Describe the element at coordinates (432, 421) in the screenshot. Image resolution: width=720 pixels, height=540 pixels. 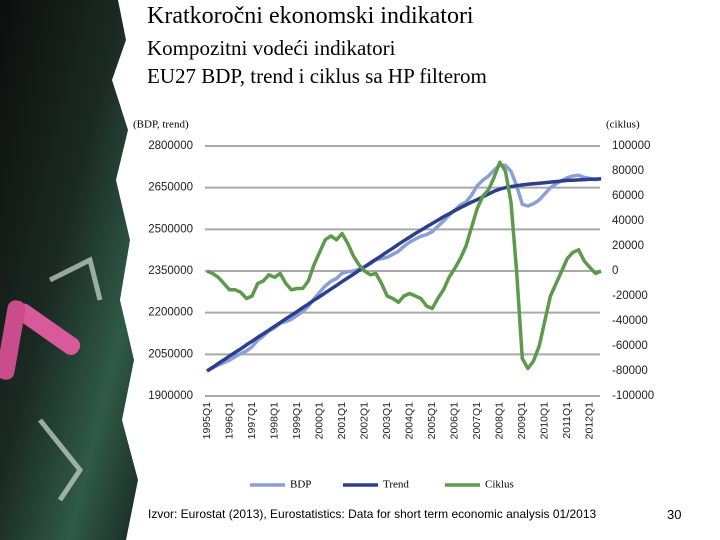
I see `x-tick-label: 2005Q1` at that location.